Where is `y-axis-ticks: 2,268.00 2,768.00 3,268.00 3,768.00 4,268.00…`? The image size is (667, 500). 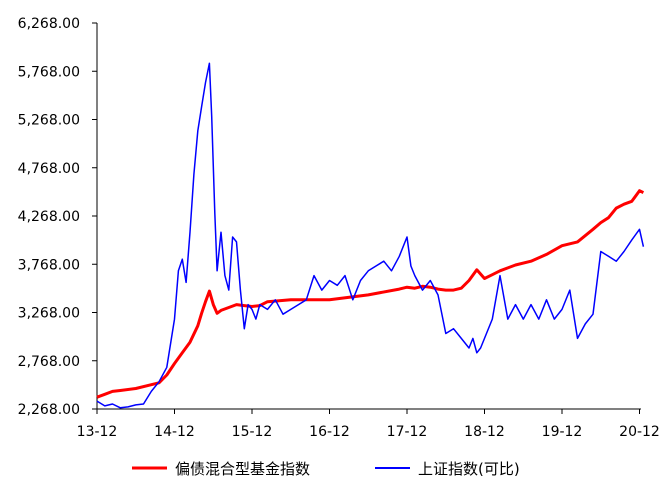
y-axis-ticks: 2,268.00 2,768.00 3,268.00 3,768.00 4,268.00… is located at coordinates (57, 217).